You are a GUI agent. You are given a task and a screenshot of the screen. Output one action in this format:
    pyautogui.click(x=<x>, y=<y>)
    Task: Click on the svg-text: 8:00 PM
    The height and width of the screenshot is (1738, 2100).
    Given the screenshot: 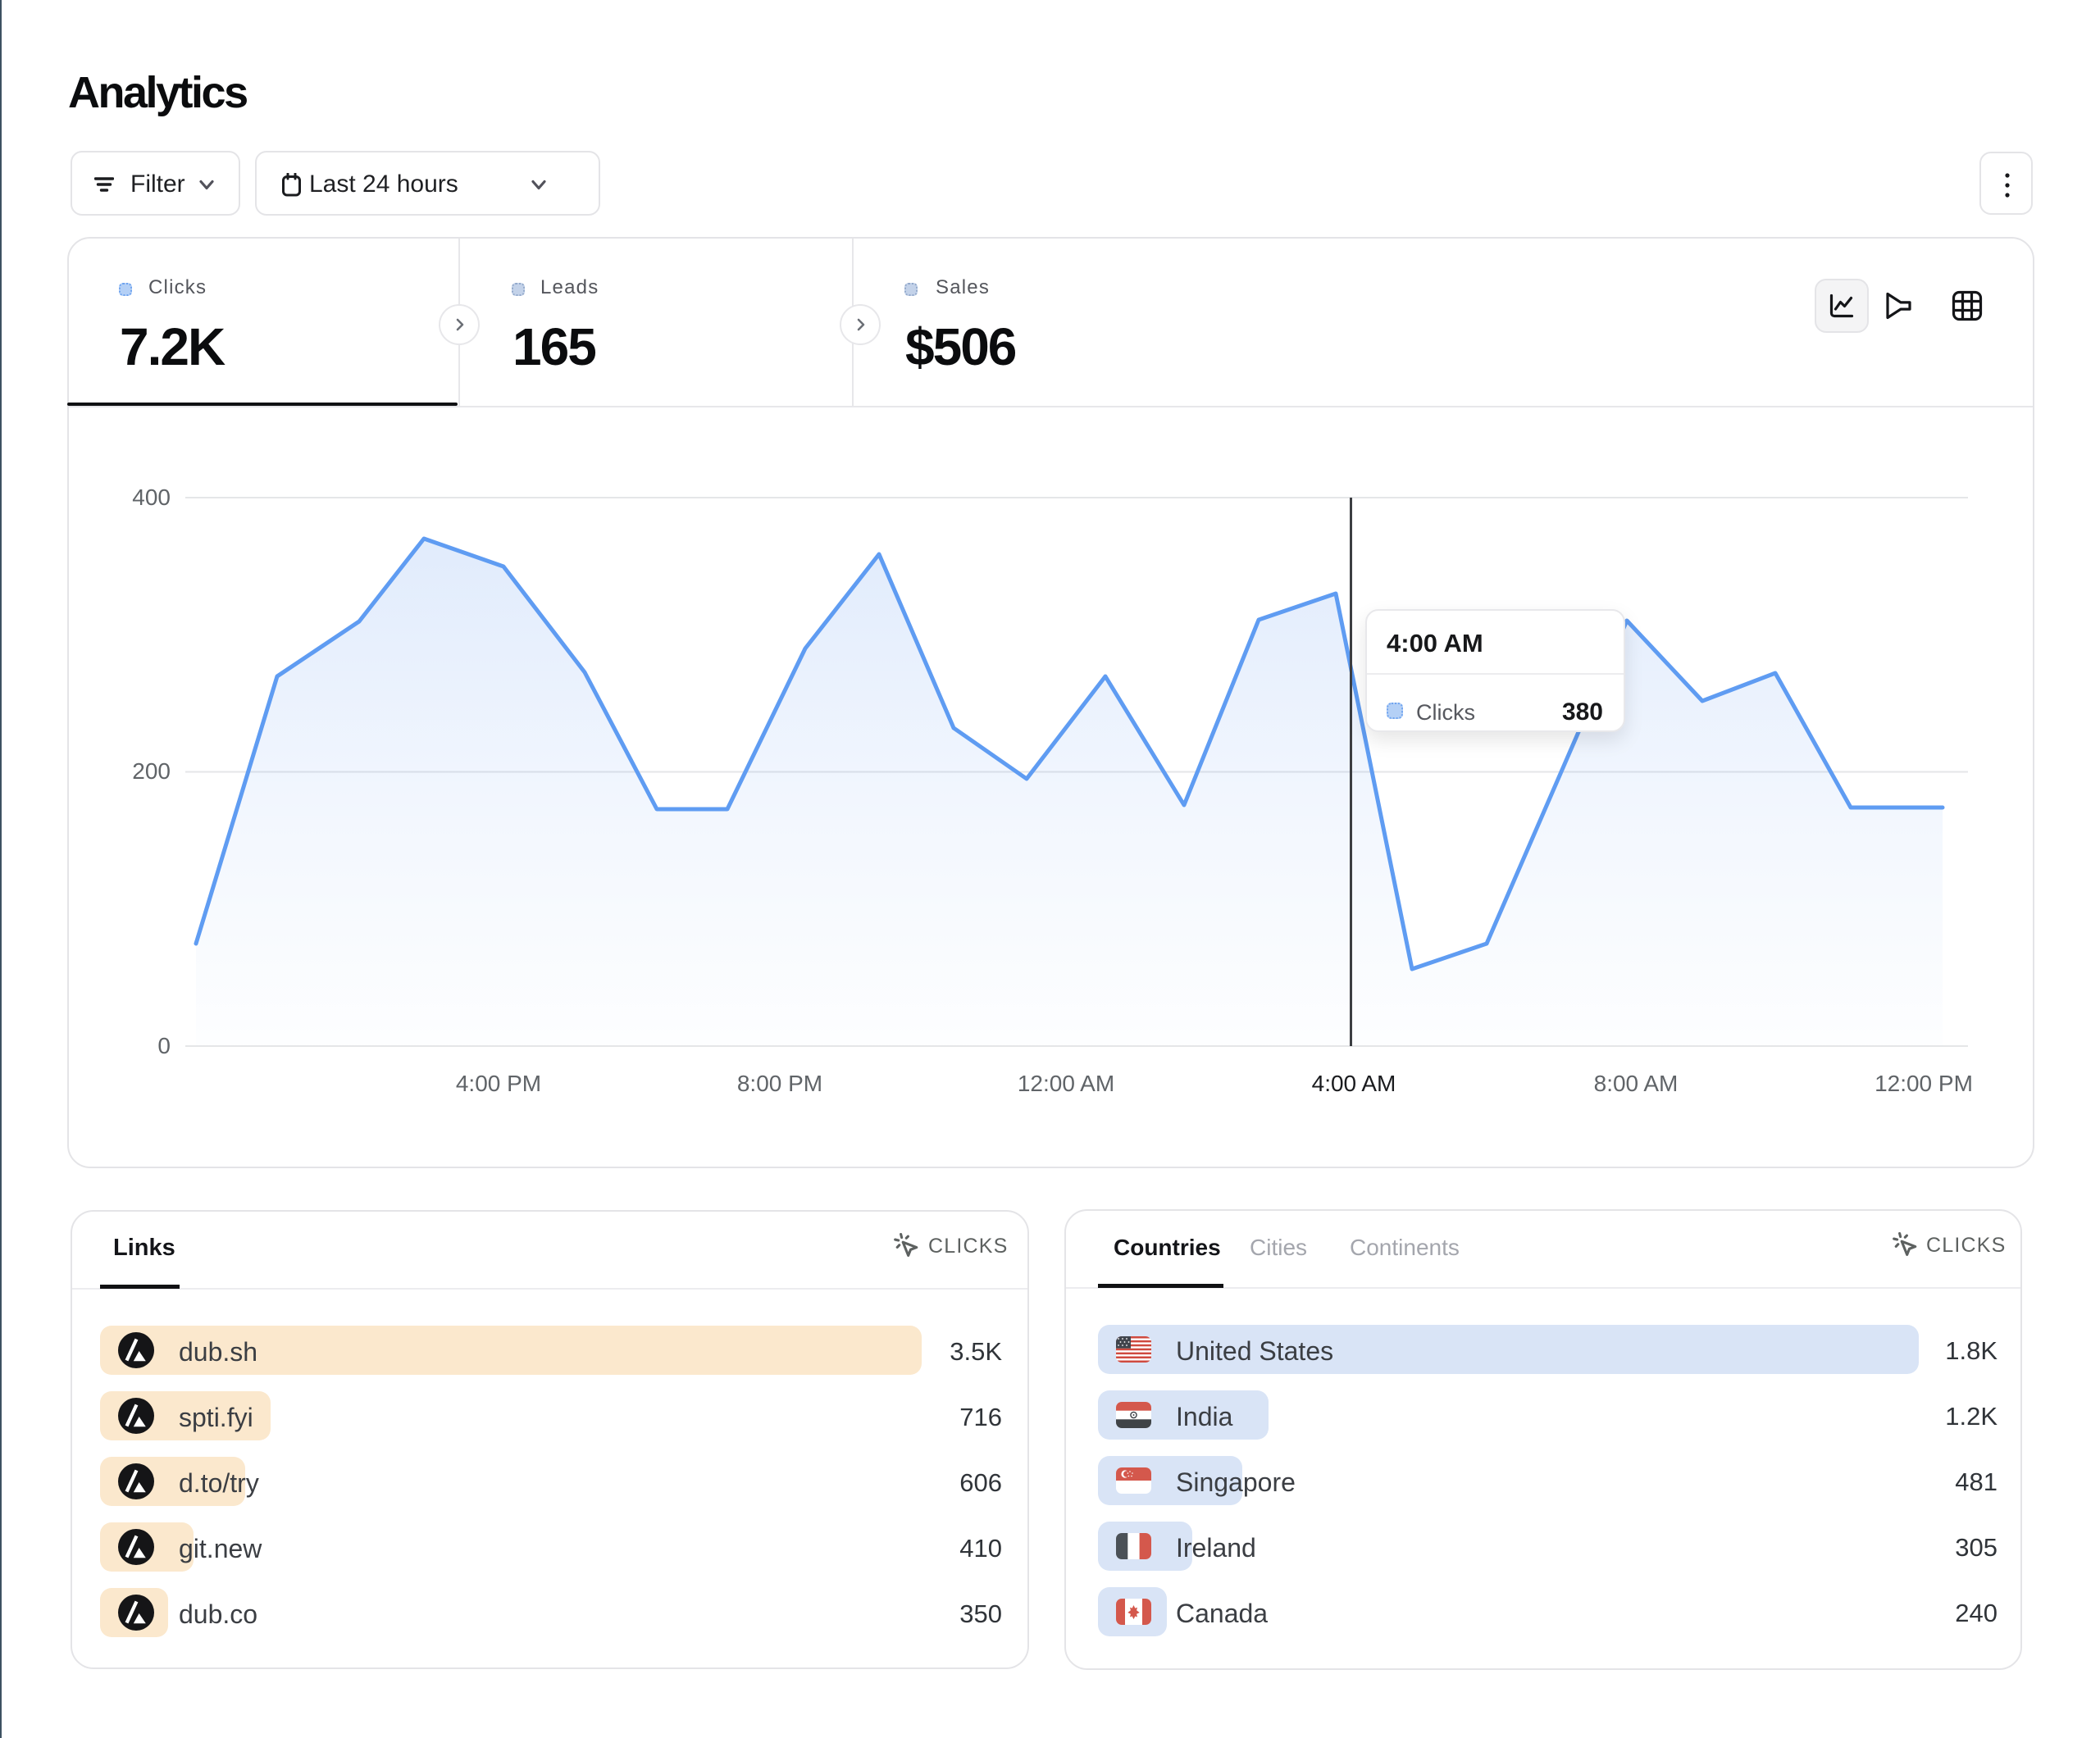 What is the action you would take?
    pyautogui.click(x=779, y=1083)
    